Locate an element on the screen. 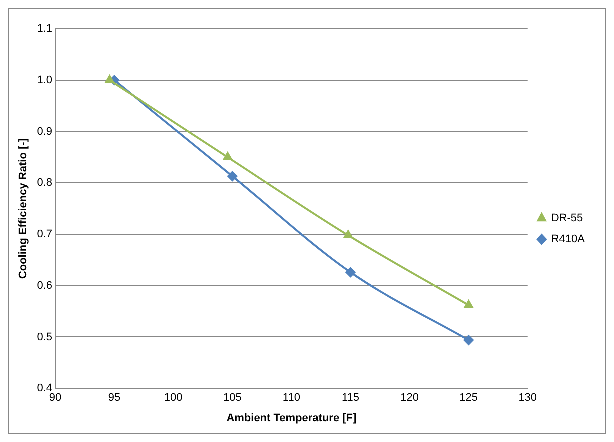  y-tick-label: 0.9 is located at coordinates (44, 132).